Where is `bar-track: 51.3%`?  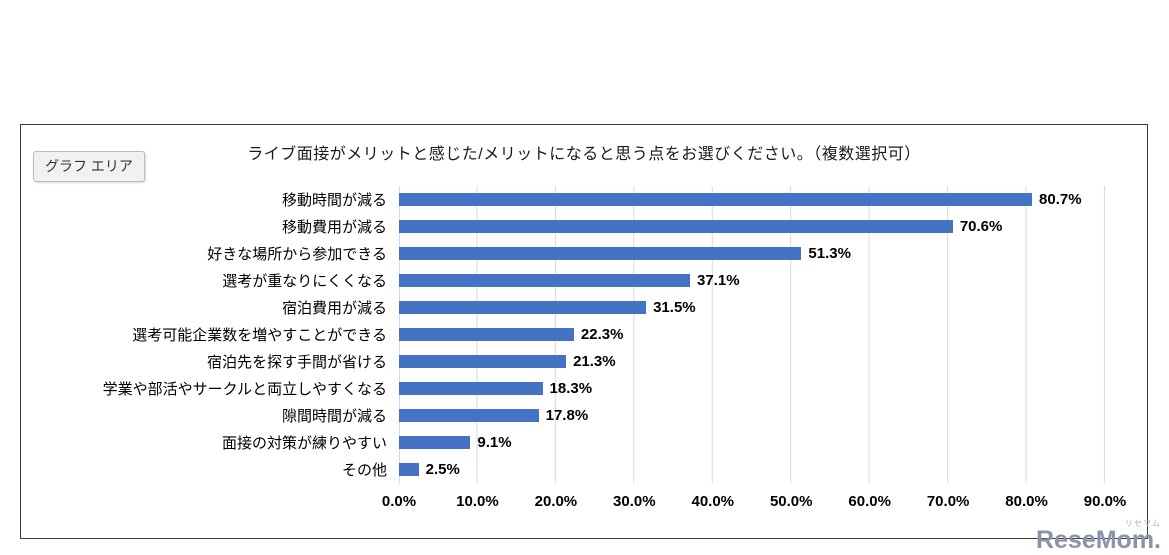
bar-track: 51.3% is located at coordinates (752, 253).